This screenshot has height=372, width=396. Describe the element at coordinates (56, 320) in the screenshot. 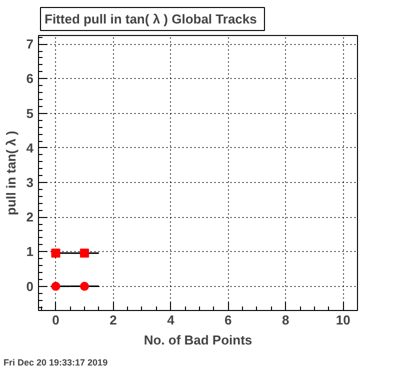

I see `x-tick-label: 0` at that location.